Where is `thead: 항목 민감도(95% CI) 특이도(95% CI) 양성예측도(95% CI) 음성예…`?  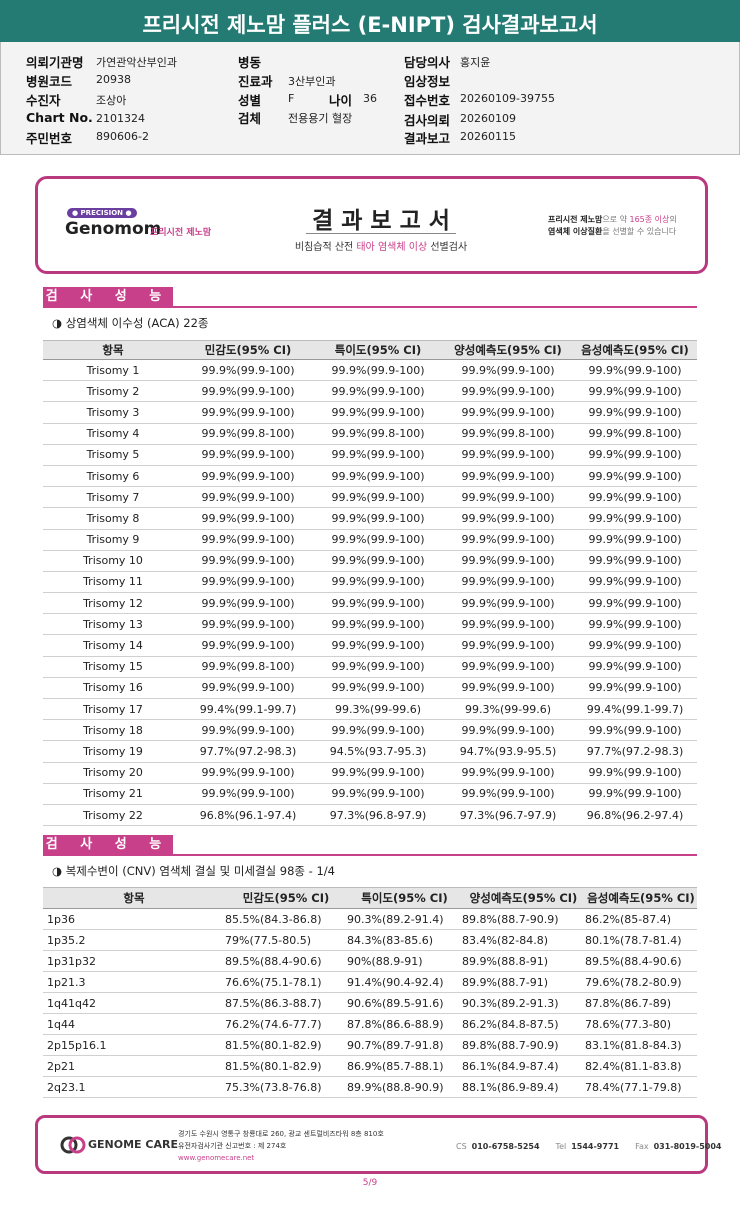
thead: 항목 민감도(95% CI) 특이도(95% CI) 양성예측도(95% CI) 음성예… is located at coordinates (370, 350).